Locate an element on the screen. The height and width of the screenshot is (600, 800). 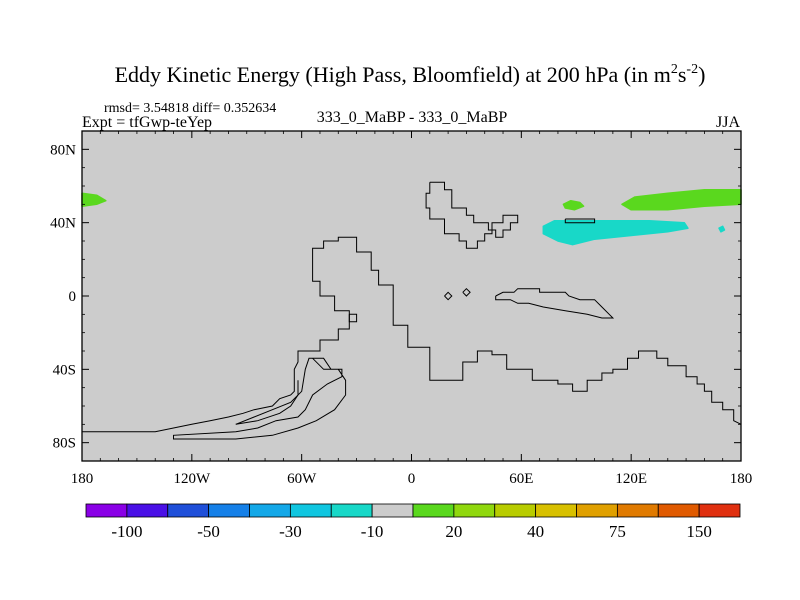
y-tick-label: 0 is located at coordinates (73, 297).